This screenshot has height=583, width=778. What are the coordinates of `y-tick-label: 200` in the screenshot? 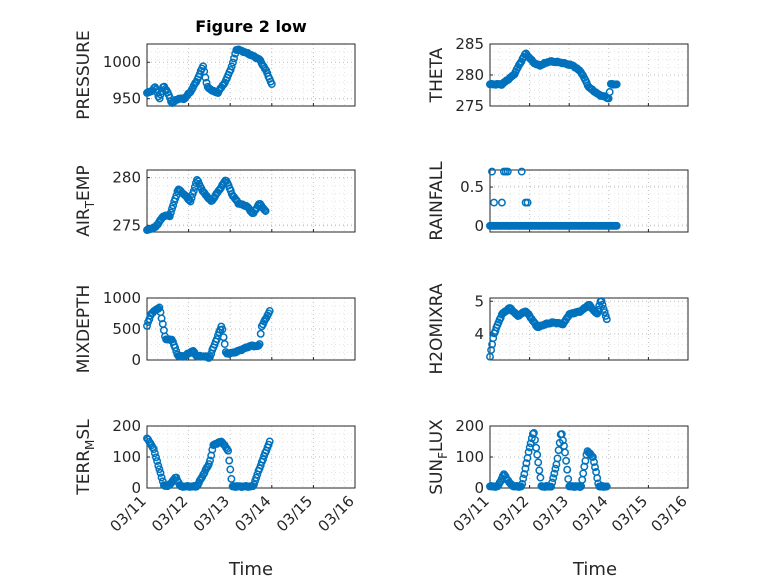 It's located at (126, 426).